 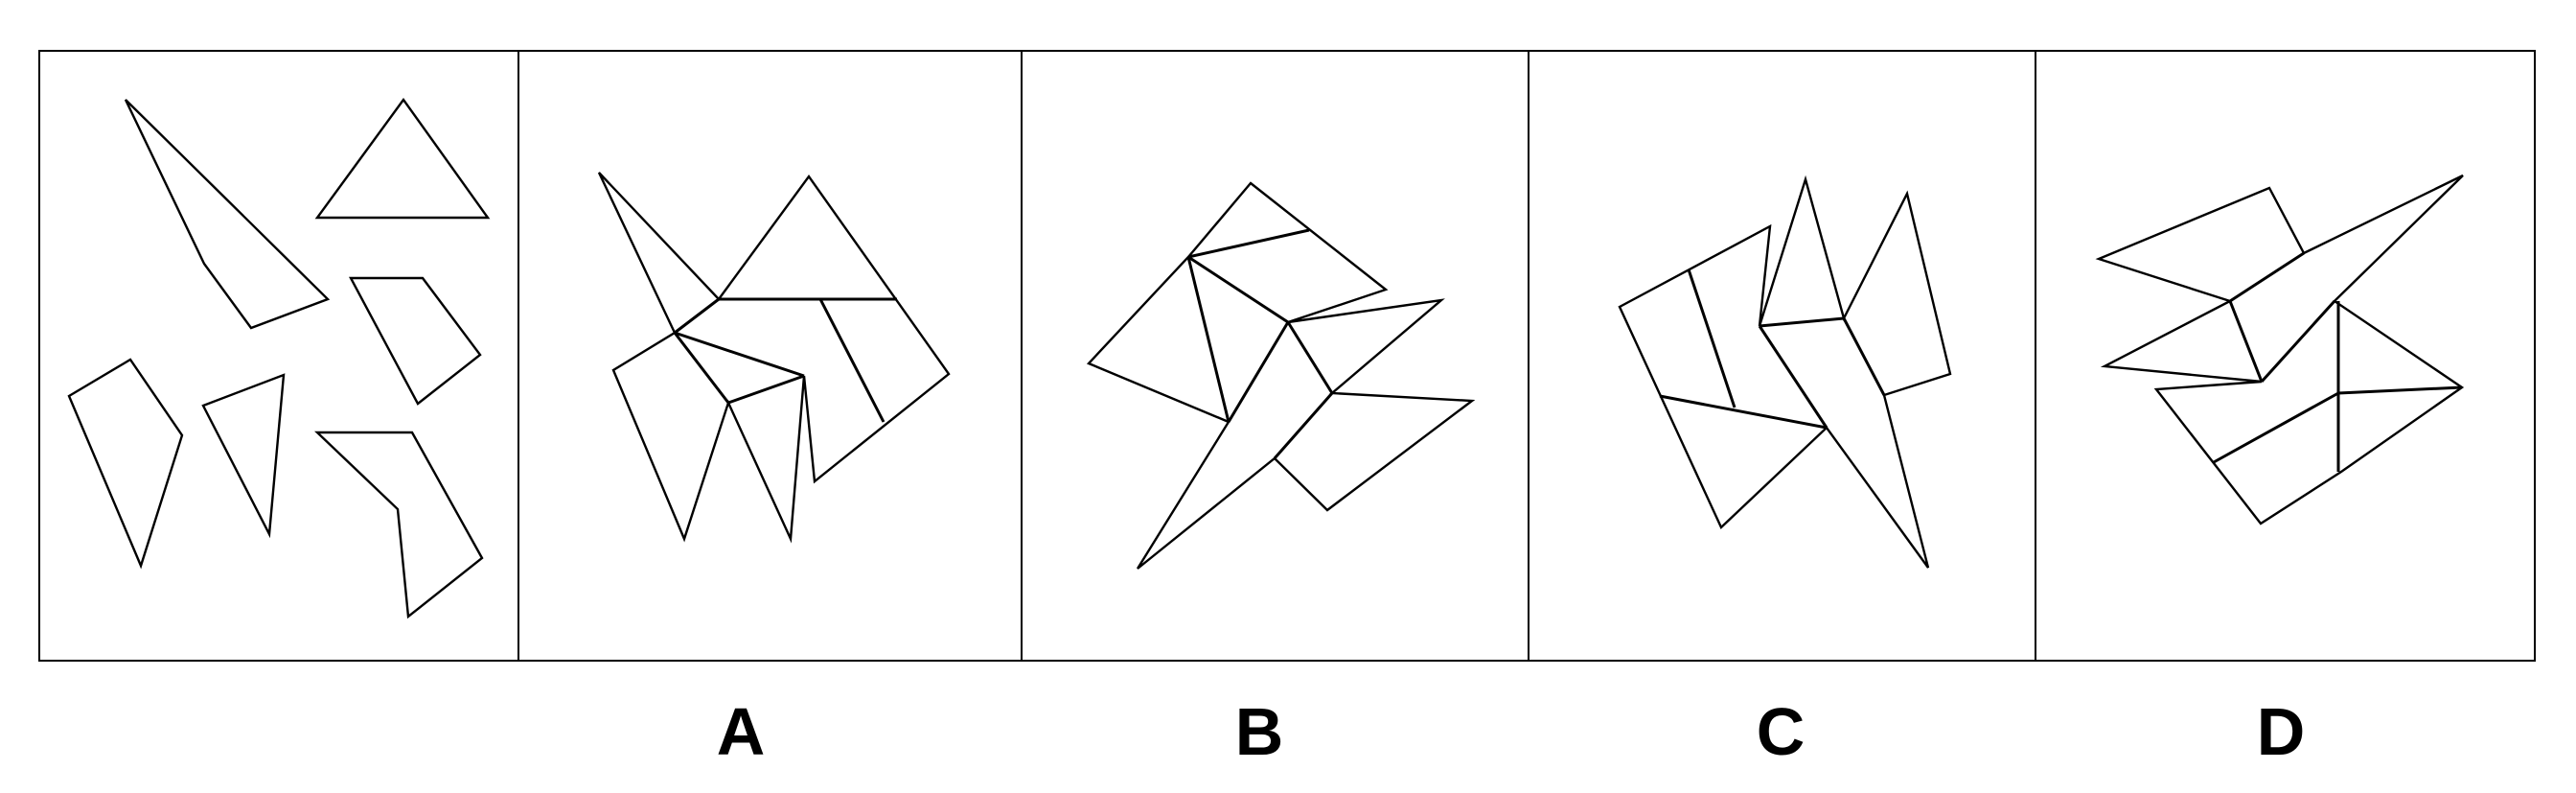 I want to click on option-a-outline, so click(x=774, y=358).